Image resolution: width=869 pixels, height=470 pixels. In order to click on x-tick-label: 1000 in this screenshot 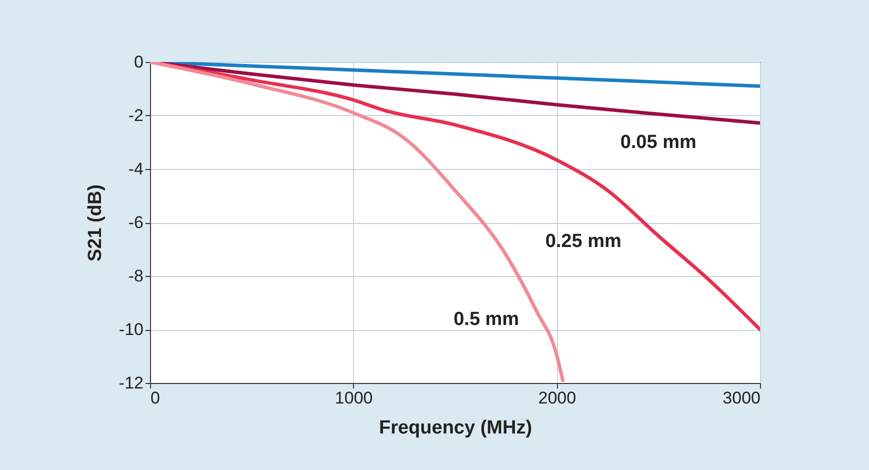, I will do `click(353, 398)`.